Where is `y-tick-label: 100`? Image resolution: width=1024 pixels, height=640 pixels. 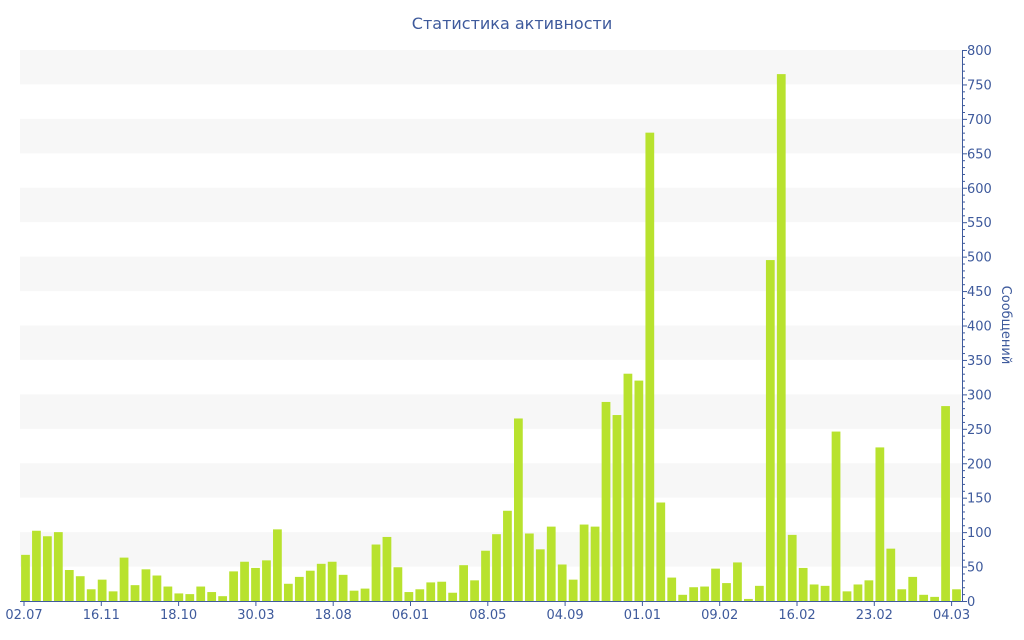 y-tick-label: 100 is located at coordinates (979, 533).